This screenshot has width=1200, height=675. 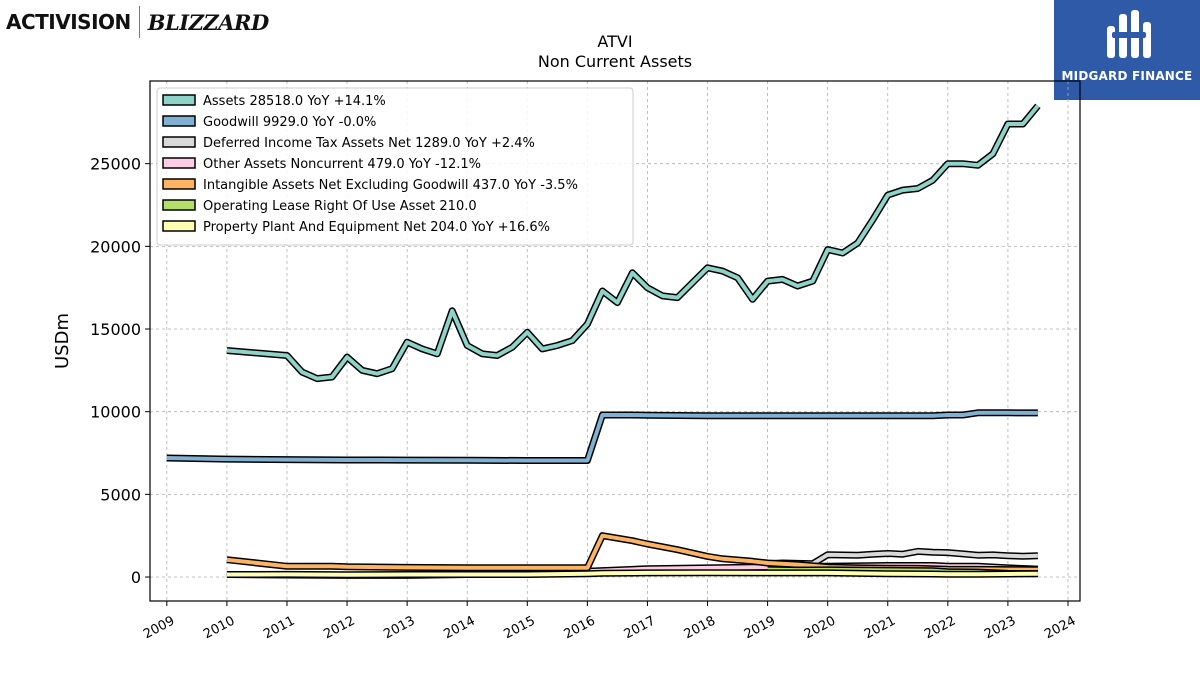 What do you see at coordinates (115, 329) in the screenshot?
I see `y-tick-label: 15000` at bounding box center [115, 329].